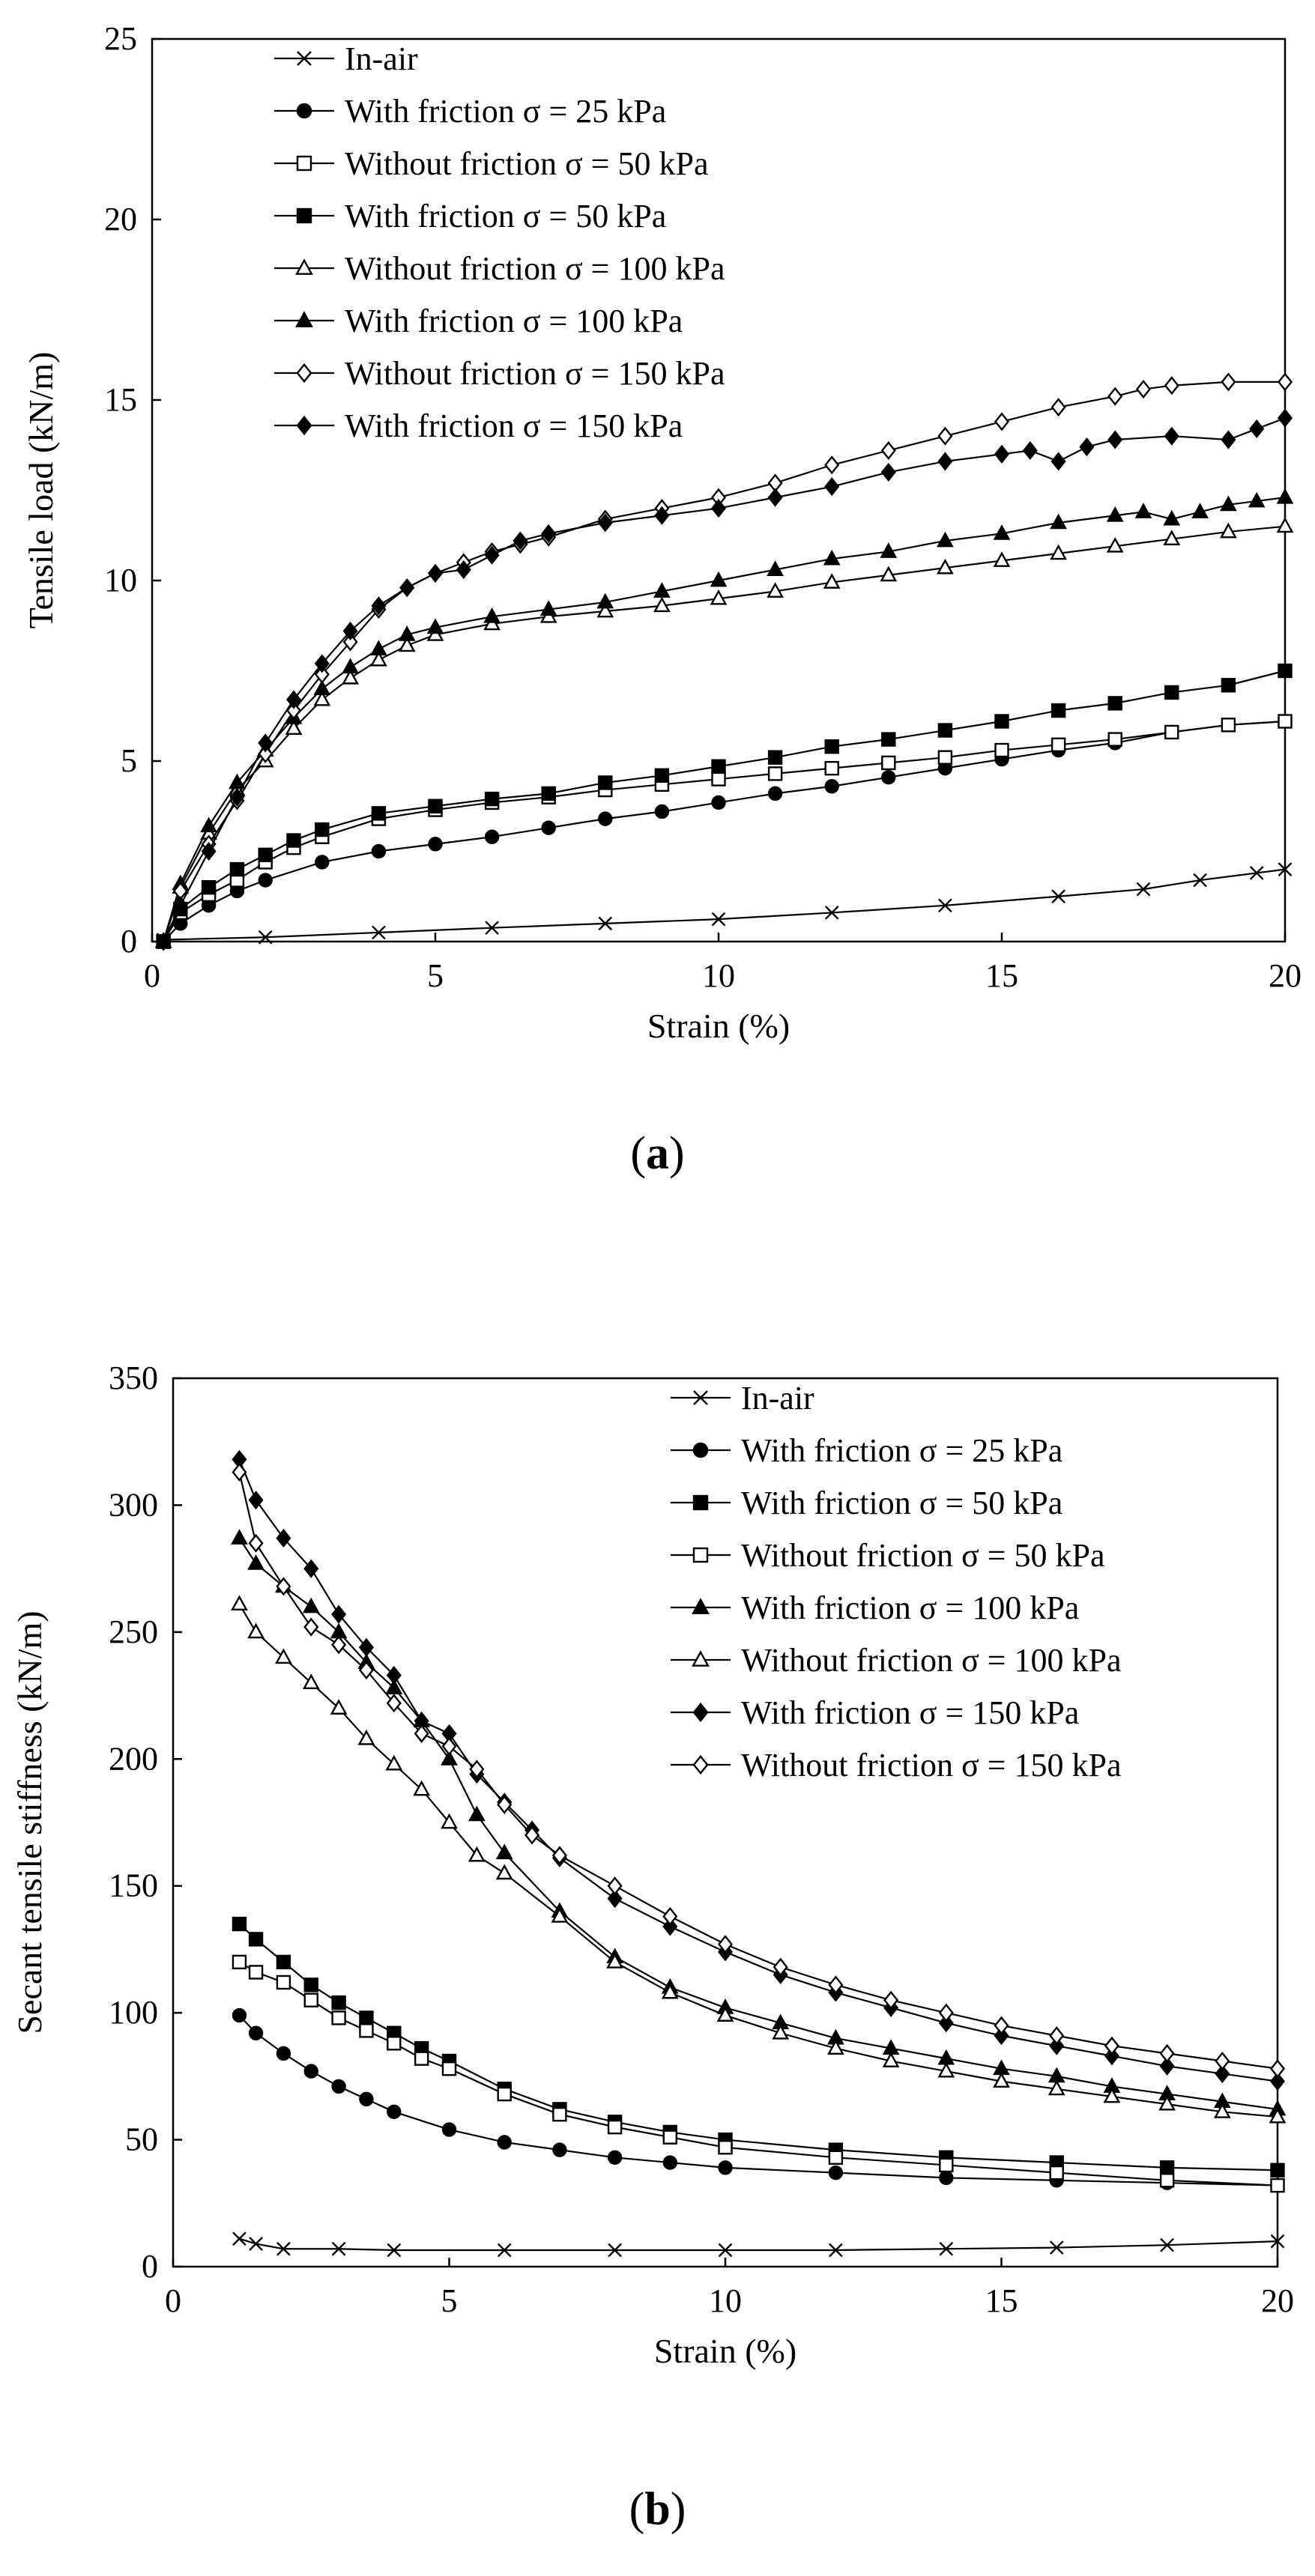 The width and height of the screenshot is (1315, 2576). Describe the element at coordinates (910, 1712) in the screenshot. I see `legend-label: With friction σ = 150 kPa` at that location.